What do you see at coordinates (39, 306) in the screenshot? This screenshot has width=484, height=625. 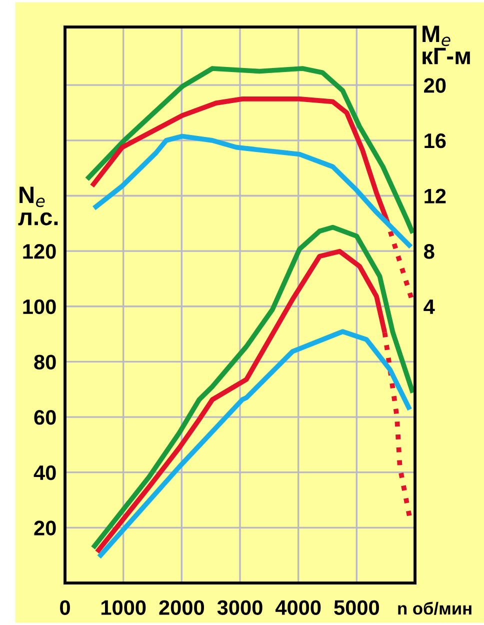 I see `y-tick-label: 100` at bounding box center [39, 306].